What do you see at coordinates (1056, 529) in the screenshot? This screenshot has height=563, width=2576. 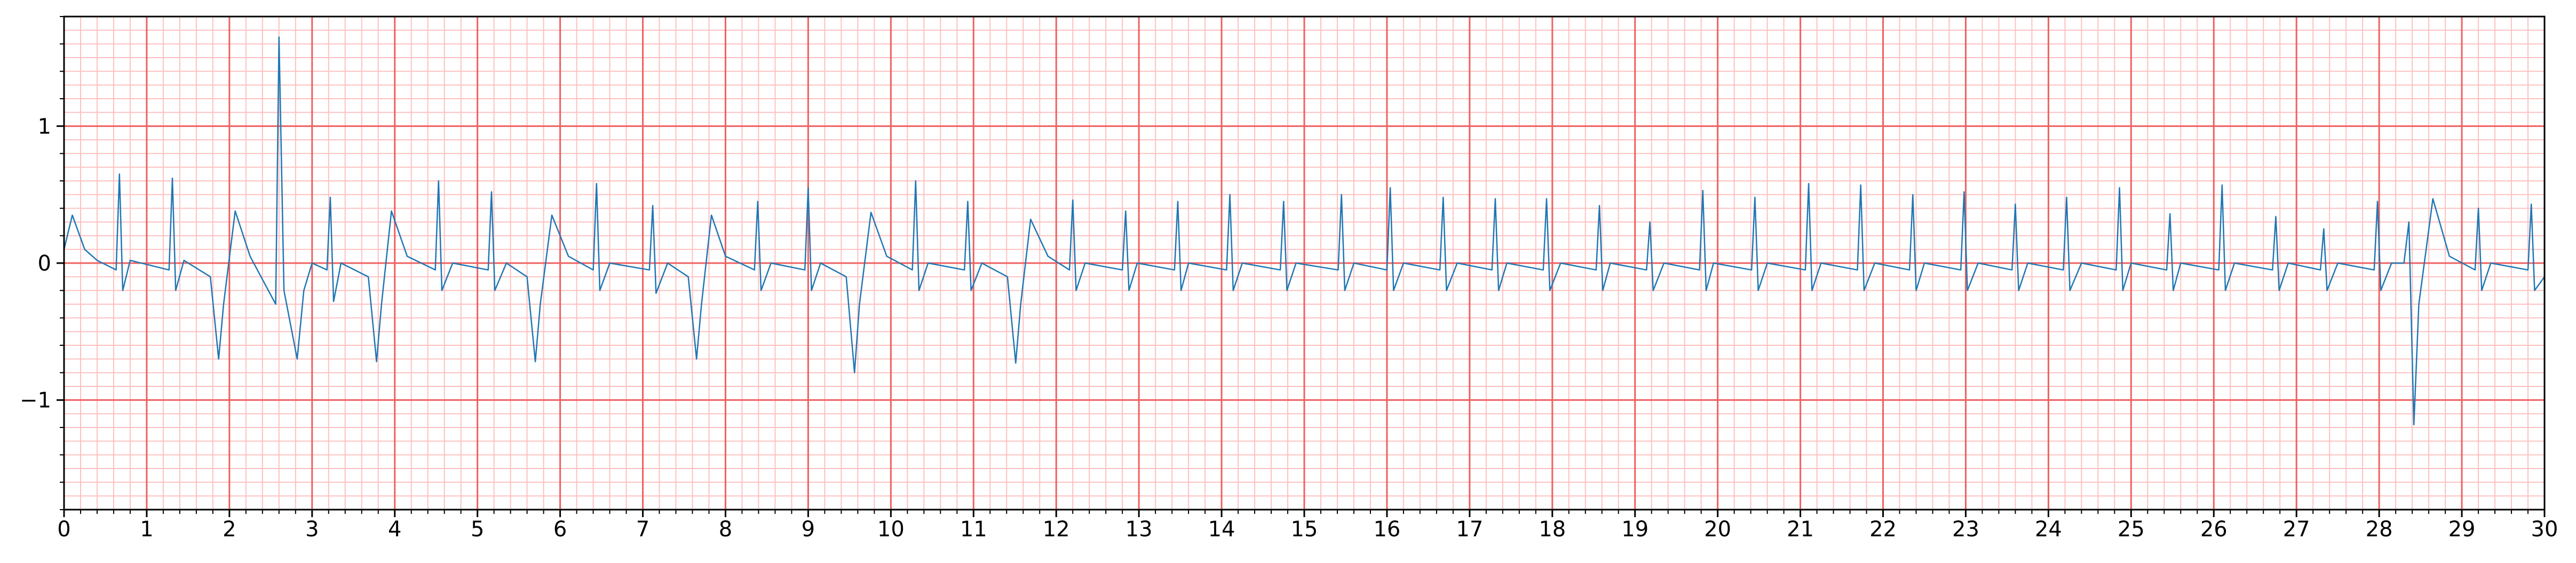 I see `x-tick-label: 12` at bounding box center [1056, 529].